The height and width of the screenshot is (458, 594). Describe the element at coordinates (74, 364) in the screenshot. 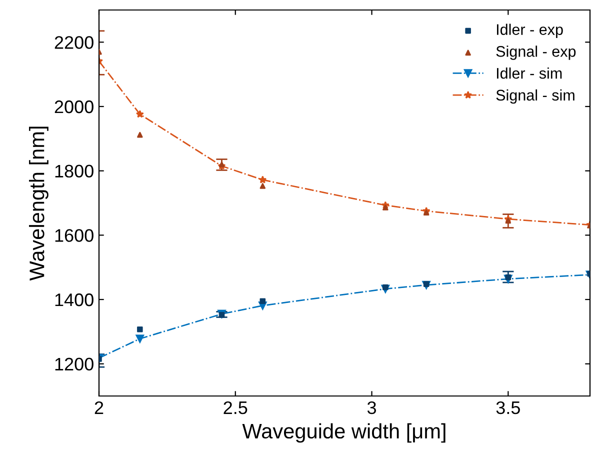

I see `y-tick-label: 1200` at that location.